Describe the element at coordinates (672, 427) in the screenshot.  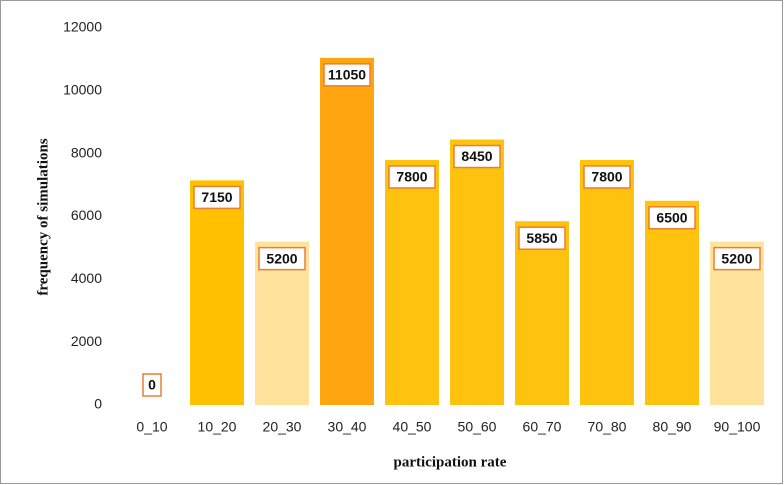
I see `x-tick-label: 80_90` at that location.